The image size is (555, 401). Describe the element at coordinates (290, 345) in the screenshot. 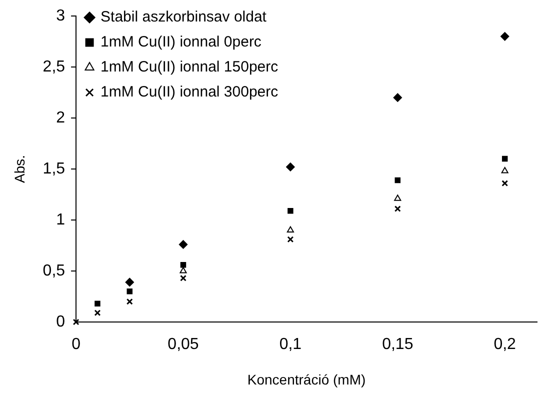

I see `x-tick-label: 0,1` at that location.